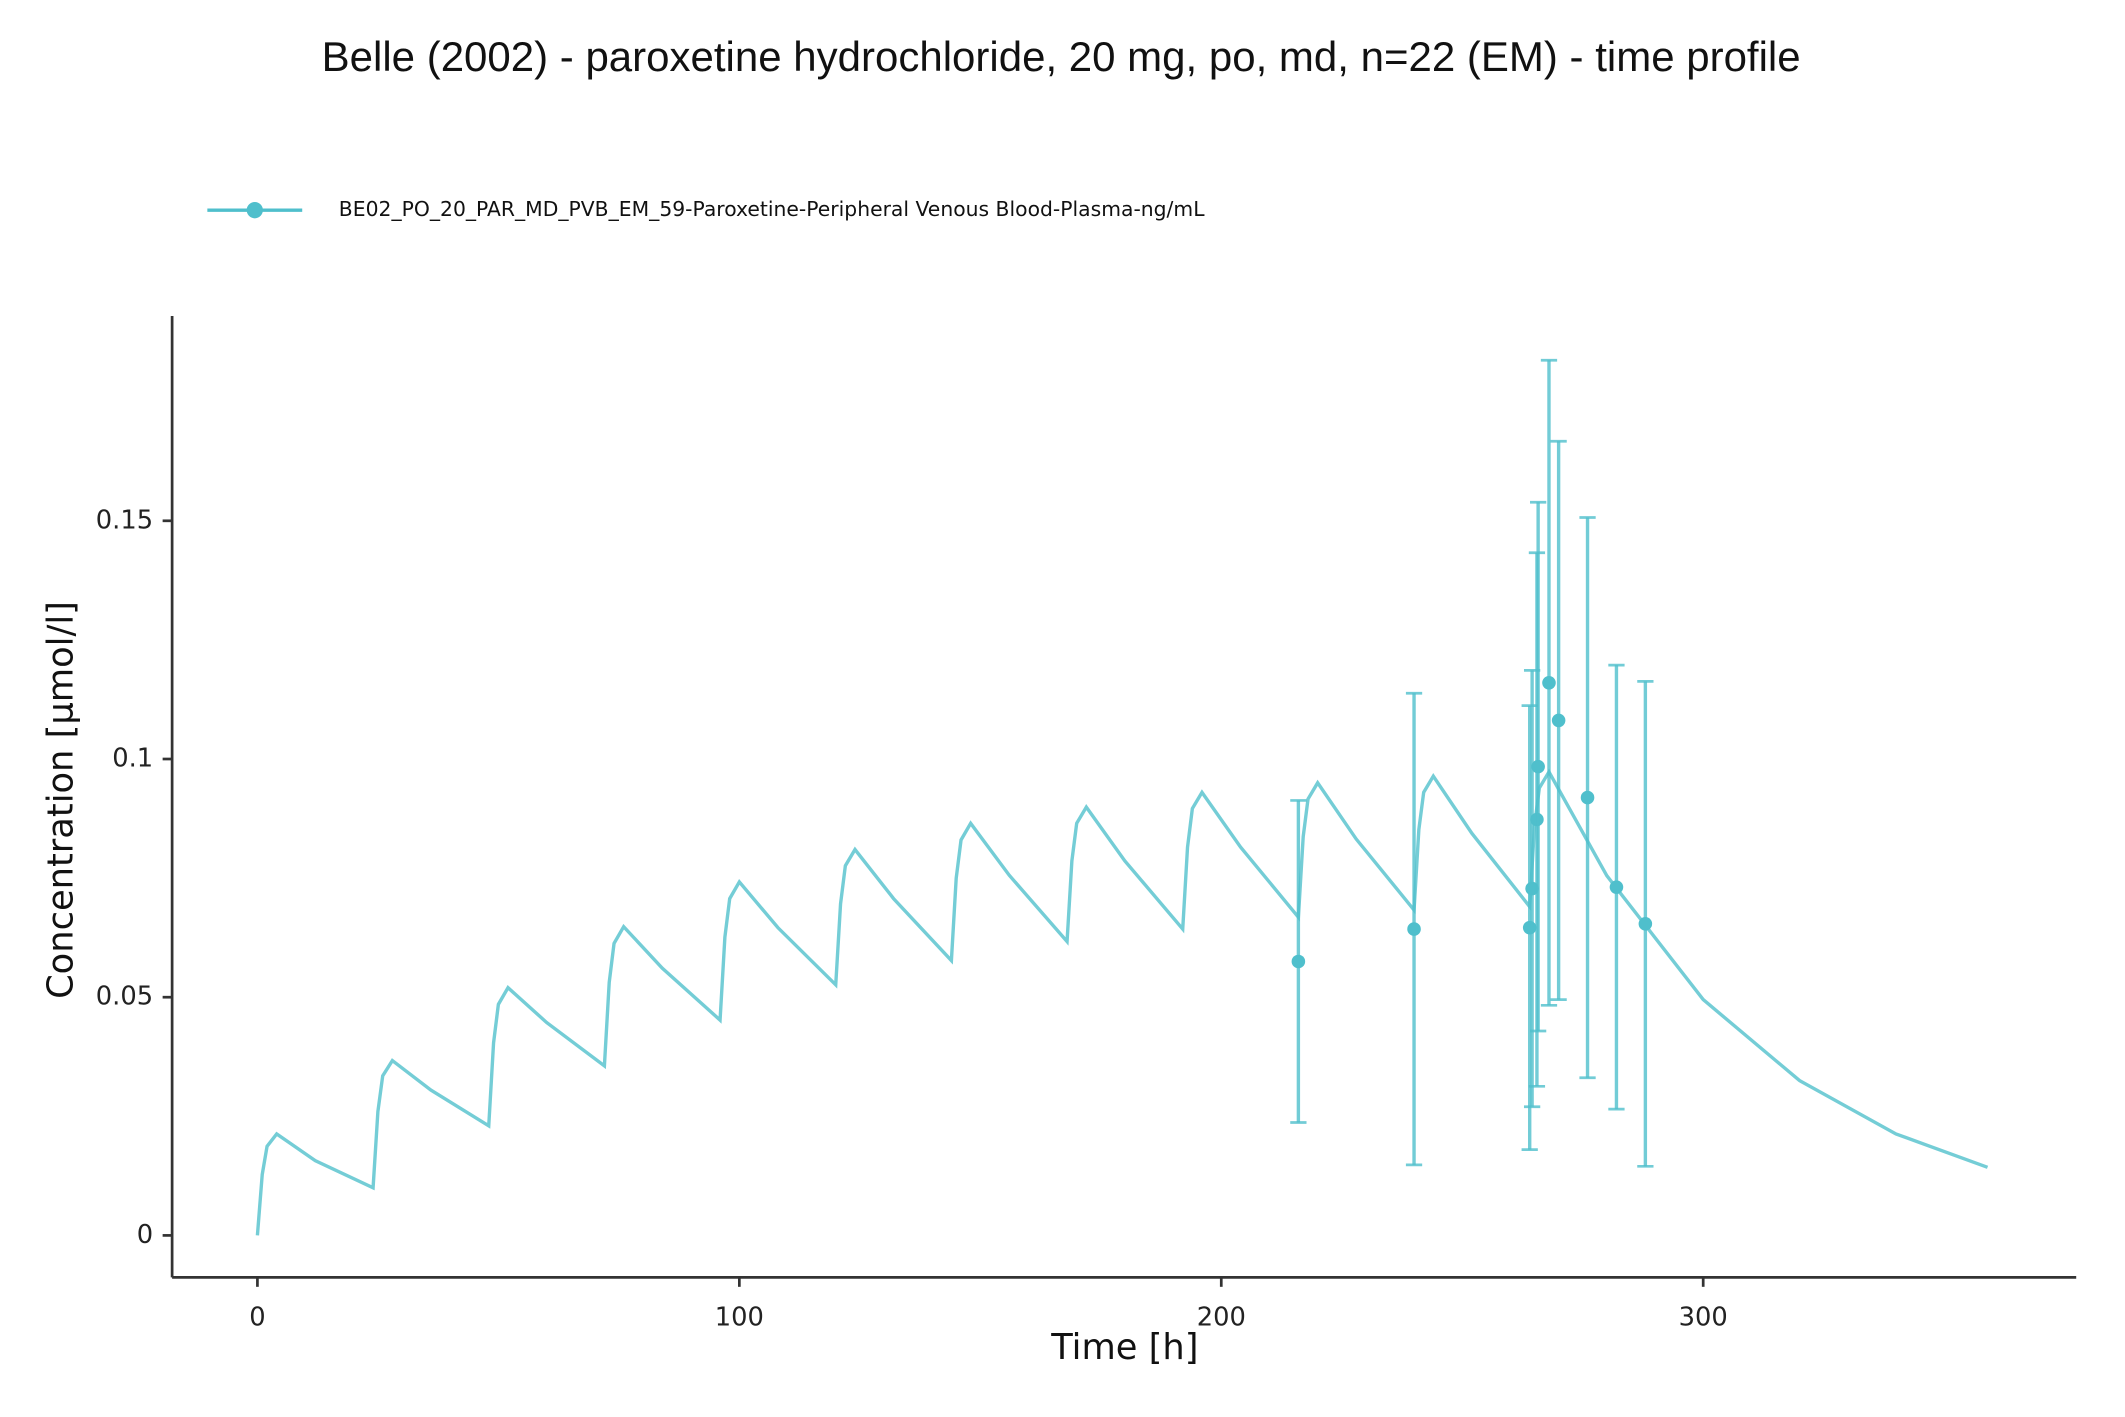 The height and width of the screenshot is (1417, 2125). What do you see at coordinates (132, 758) in the screenshot?
I see `y-tick-label: 0.1` at bounding box center [132, 758].